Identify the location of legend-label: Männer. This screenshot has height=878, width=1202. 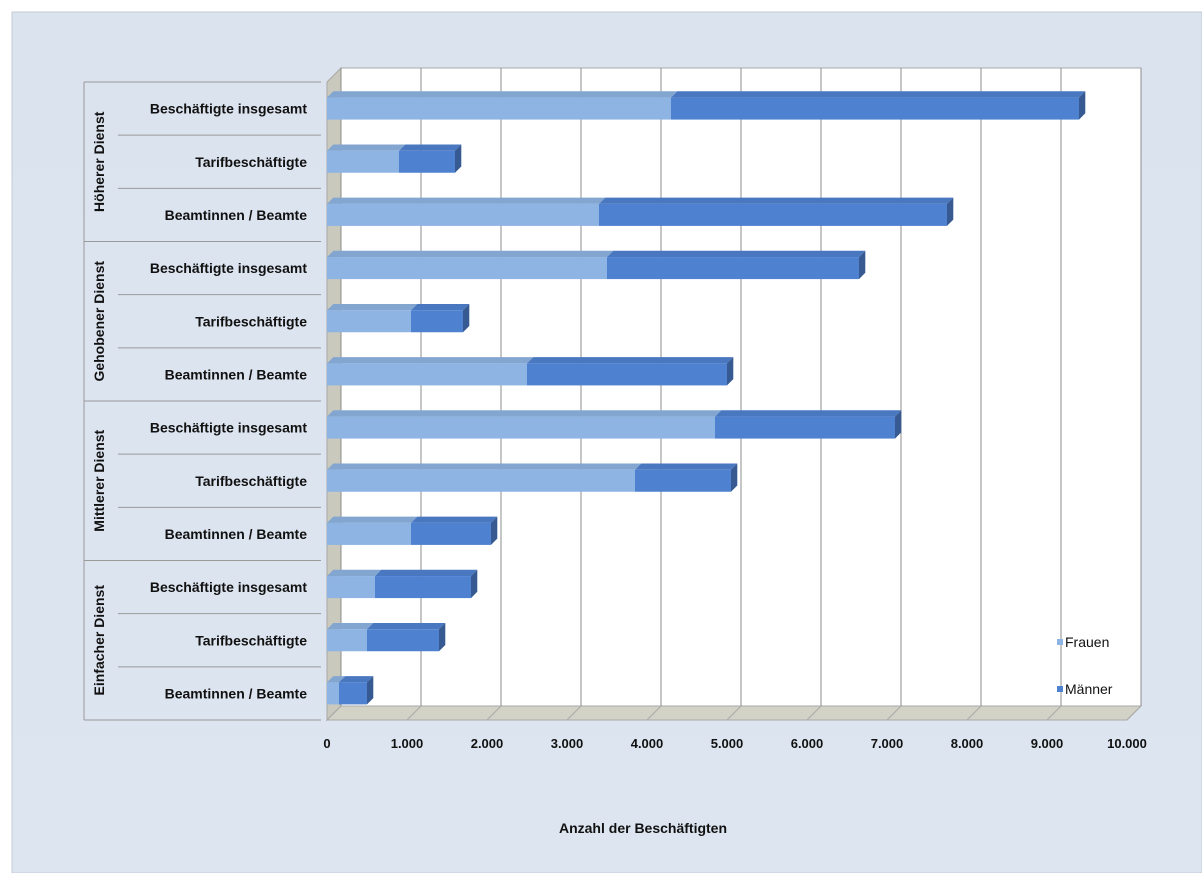
(1089, 689).